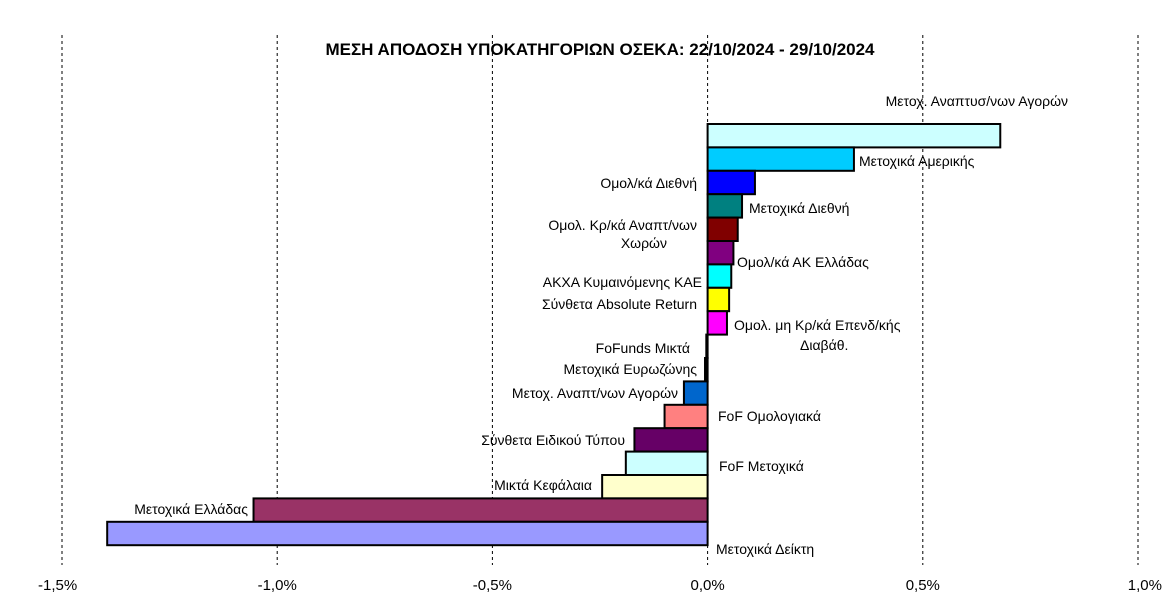  I want to click on x-tick-label: -0,5%, so click(492, 585).